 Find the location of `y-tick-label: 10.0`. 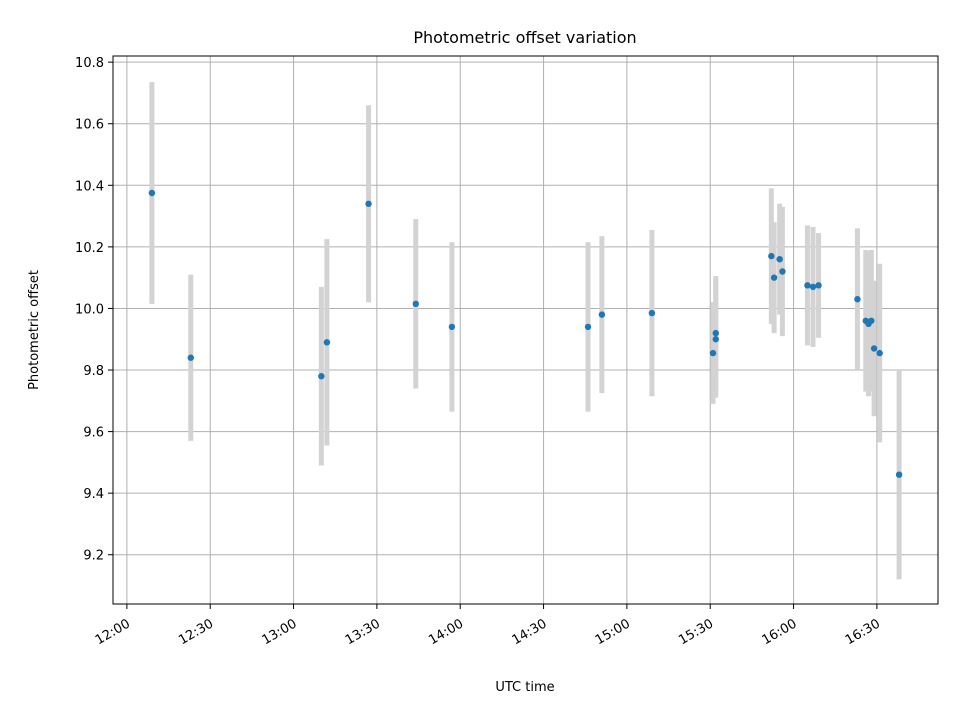

y-tick-label: 10.0 is located at coordinates (89, 309).